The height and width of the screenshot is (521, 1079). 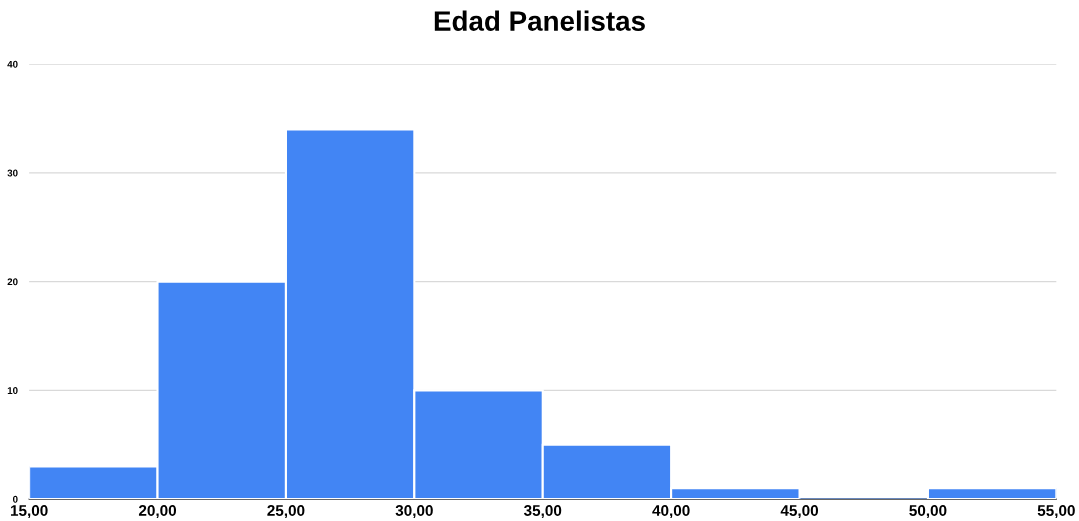 I want to click on y-tick-label: 20, so click(x=12, y=282).